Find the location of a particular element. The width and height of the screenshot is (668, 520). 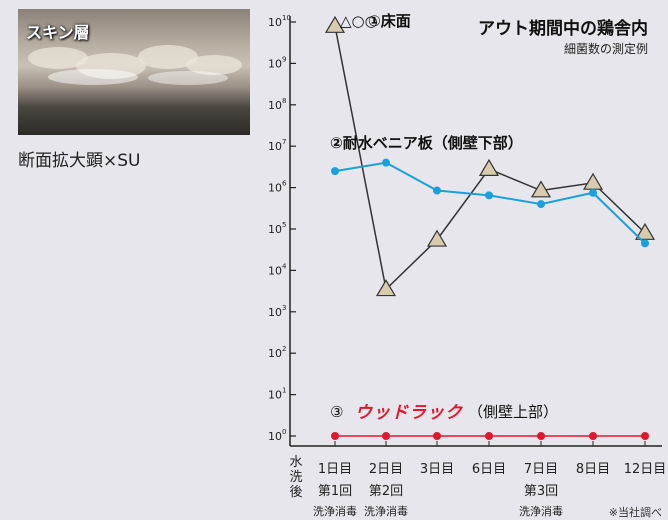

x-tick-label-1: 2日目 is located at coordinates (386, 469).